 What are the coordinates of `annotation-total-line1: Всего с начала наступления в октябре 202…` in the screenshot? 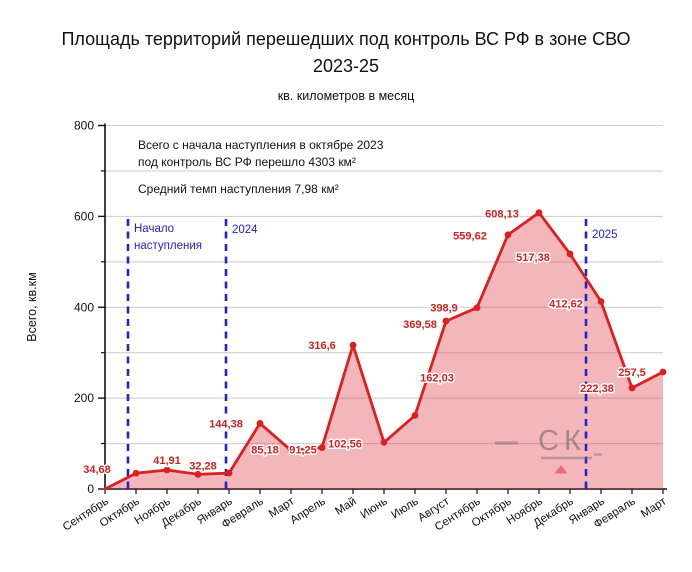 It's located at (261, 145).